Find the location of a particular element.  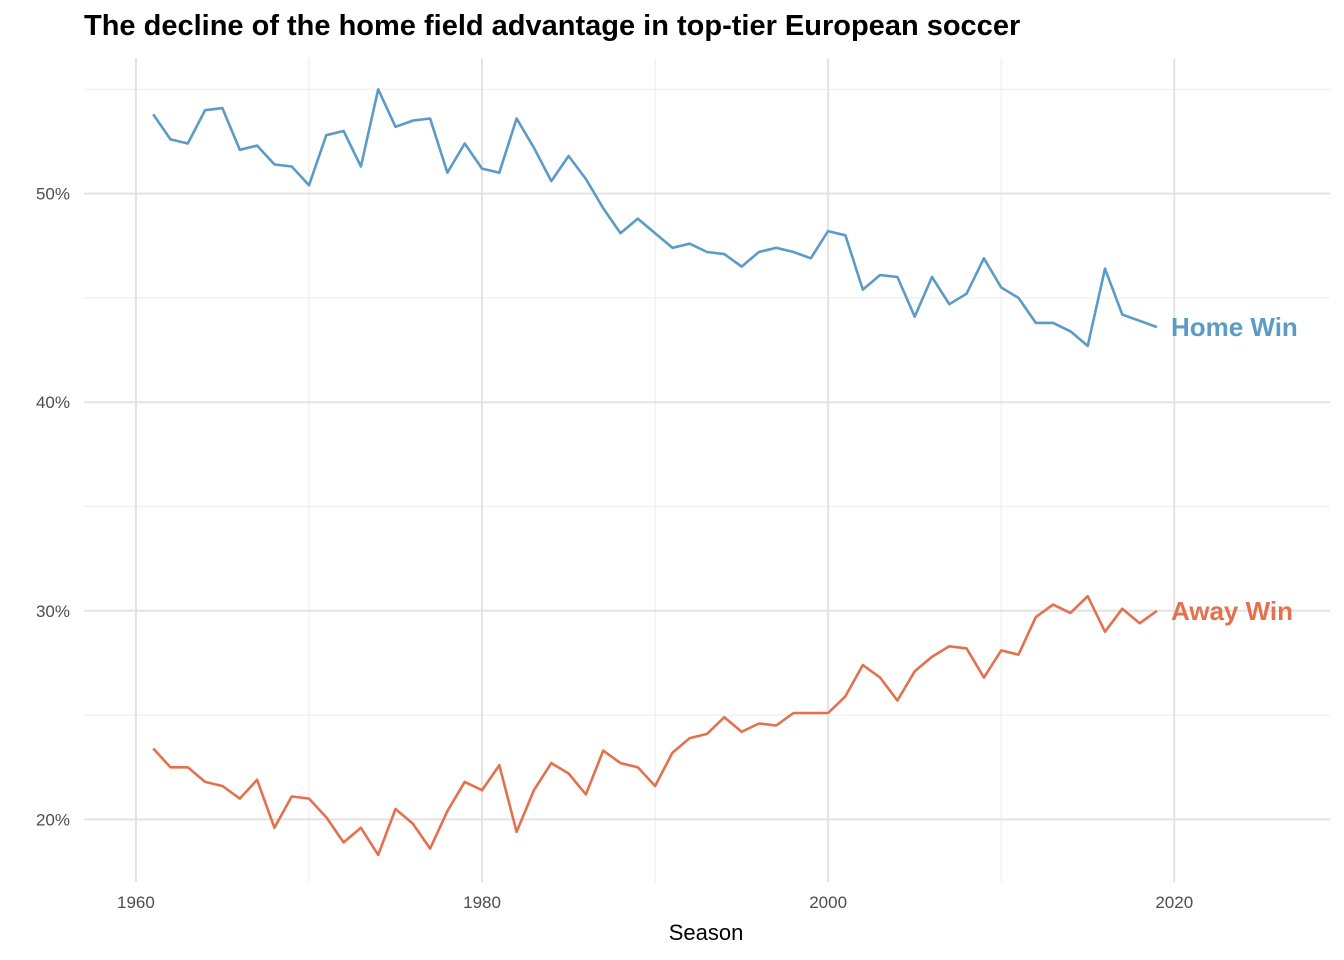

y-tick-label: 40% is located at coordinates (53, 402).